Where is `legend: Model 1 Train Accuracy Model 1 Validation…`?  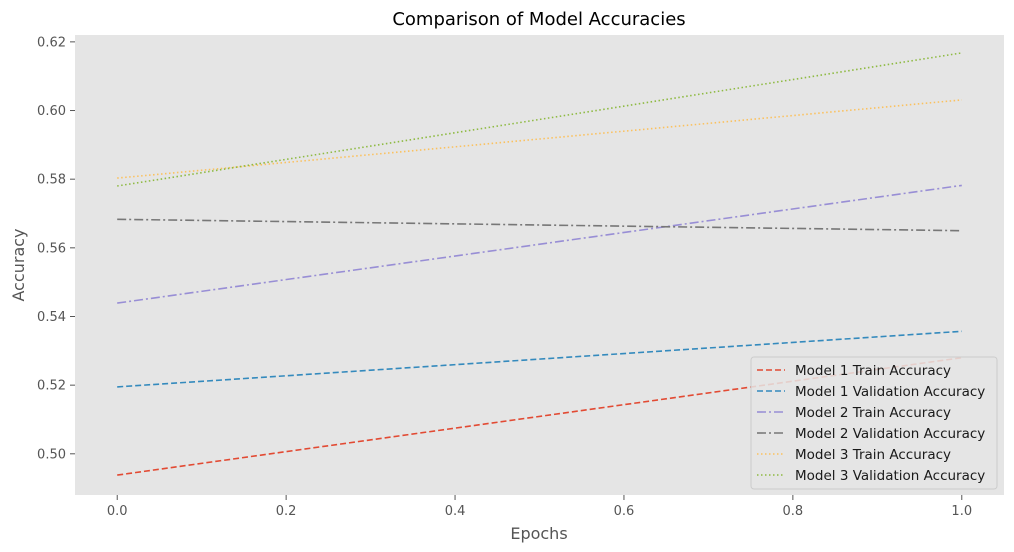
legend: Model 1 Train Accuracy Model 1 Validation… is located at coordinates (874, 423).